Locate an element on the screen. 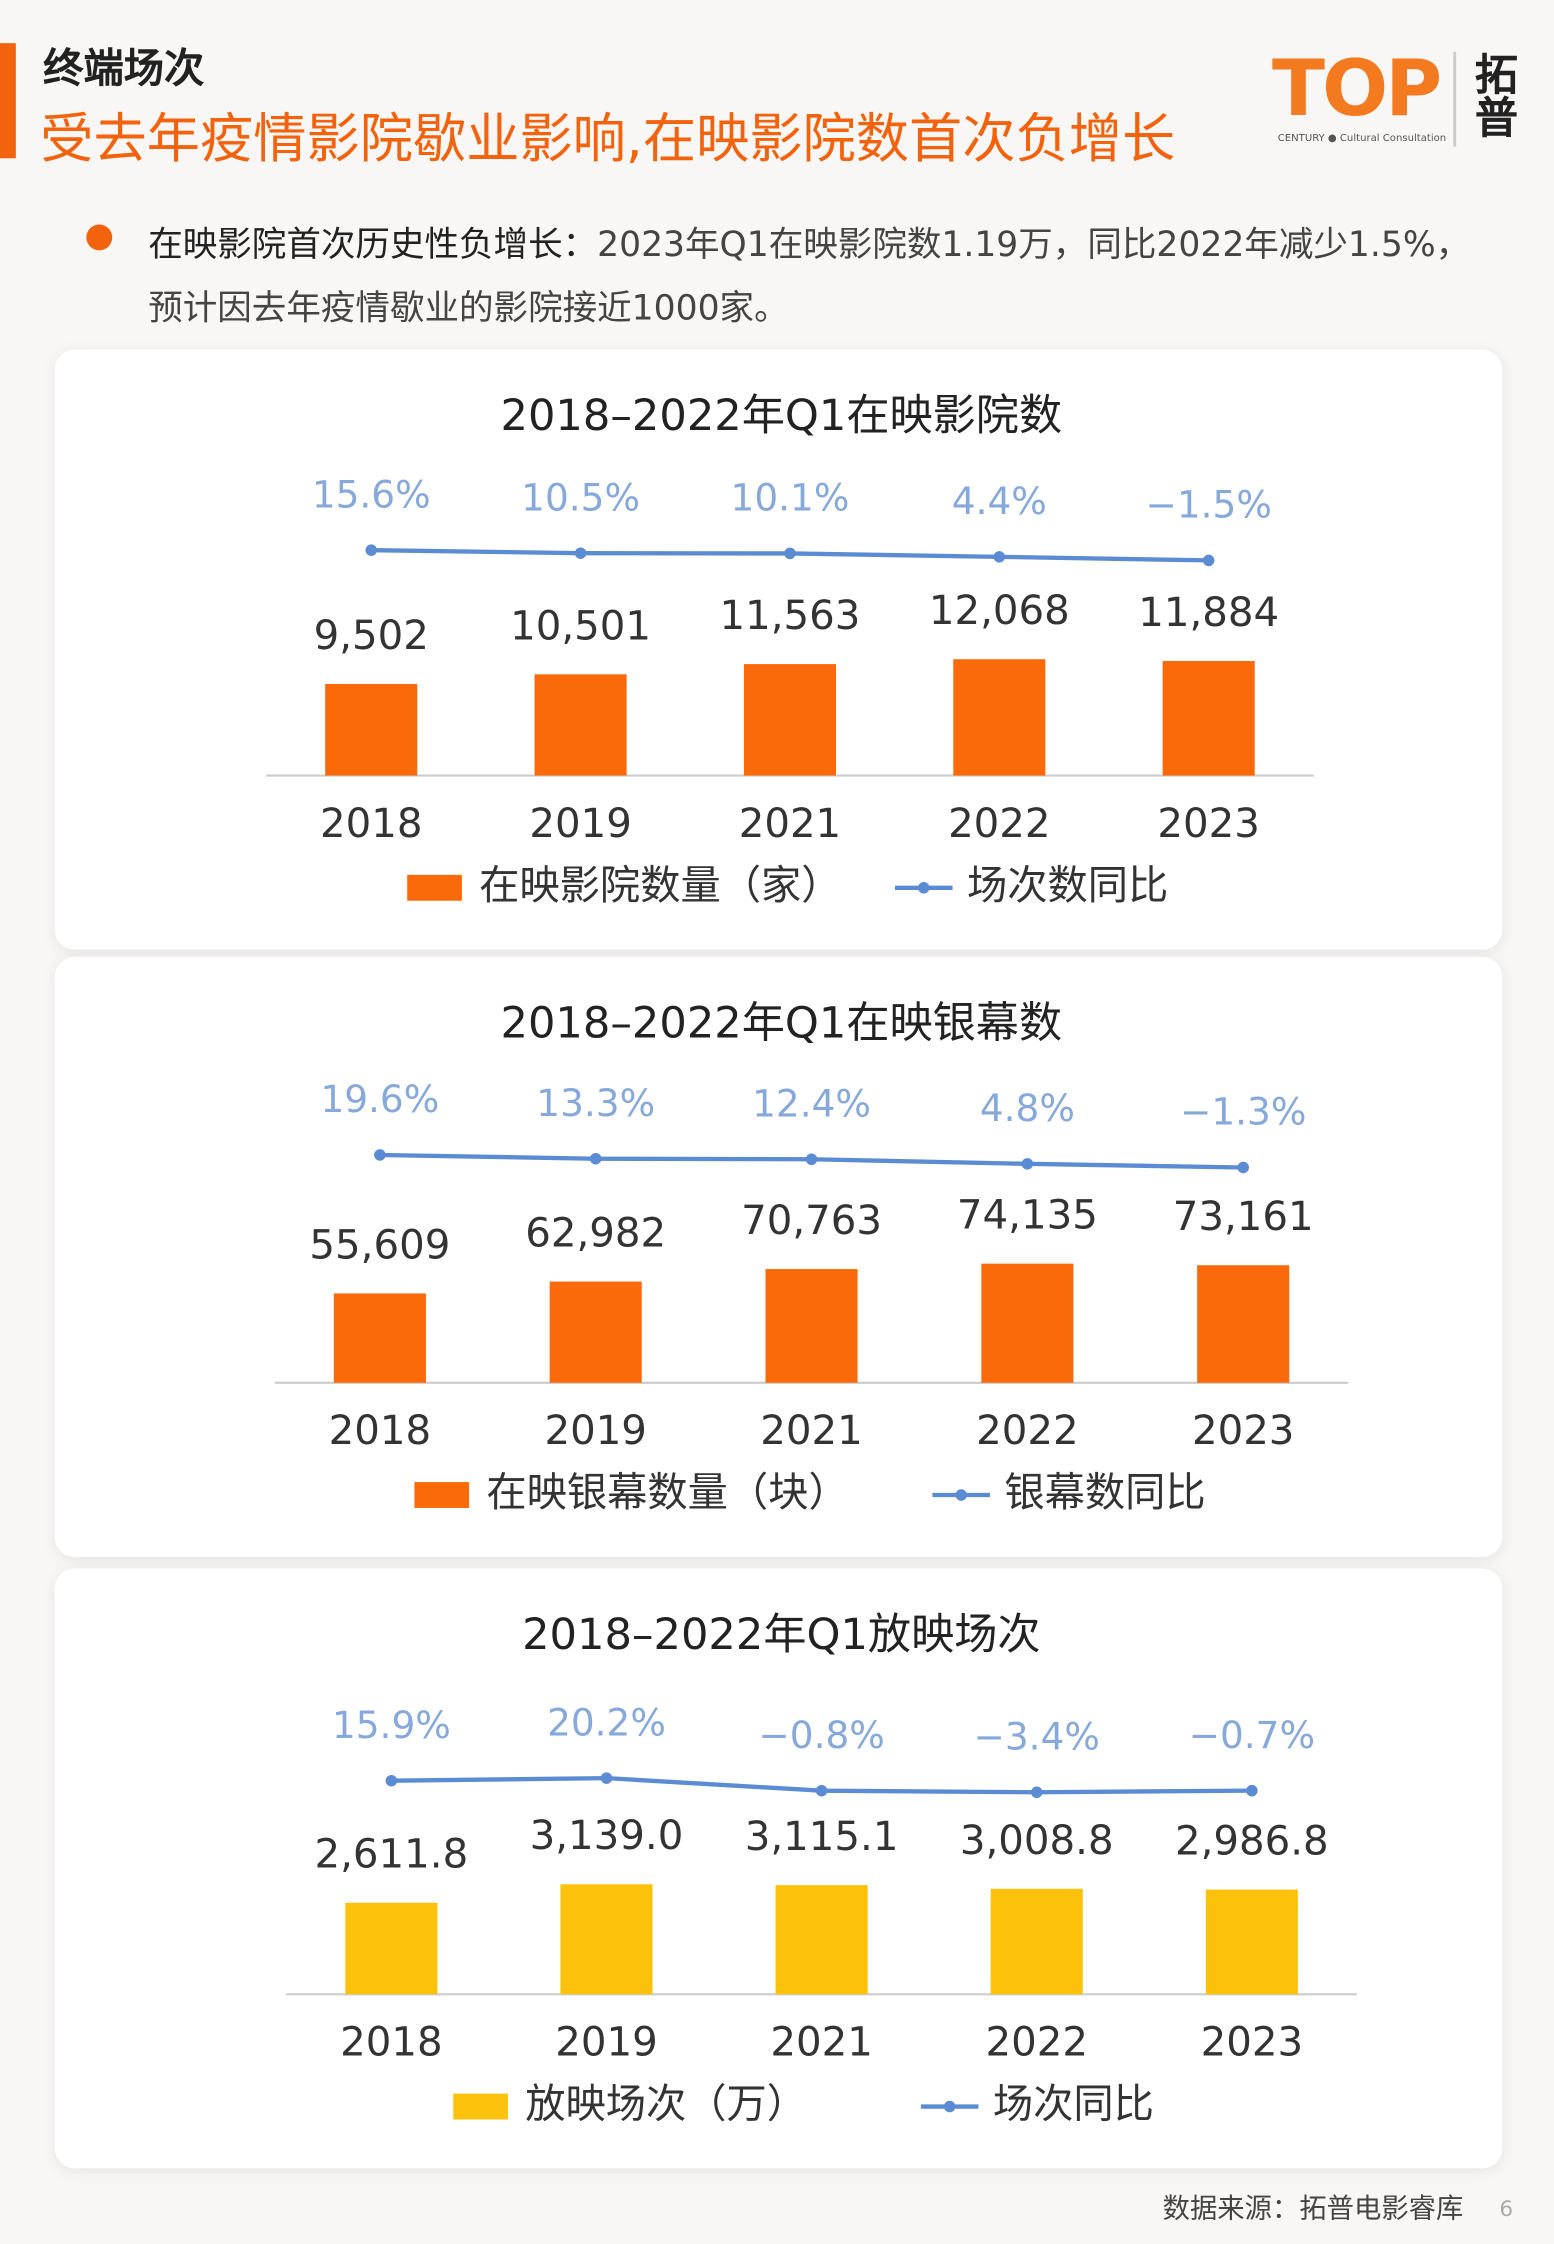 The width and height of the screenshot is (1554, 2244). line-value-label: 4.4% is located at coordinates (999, 501).